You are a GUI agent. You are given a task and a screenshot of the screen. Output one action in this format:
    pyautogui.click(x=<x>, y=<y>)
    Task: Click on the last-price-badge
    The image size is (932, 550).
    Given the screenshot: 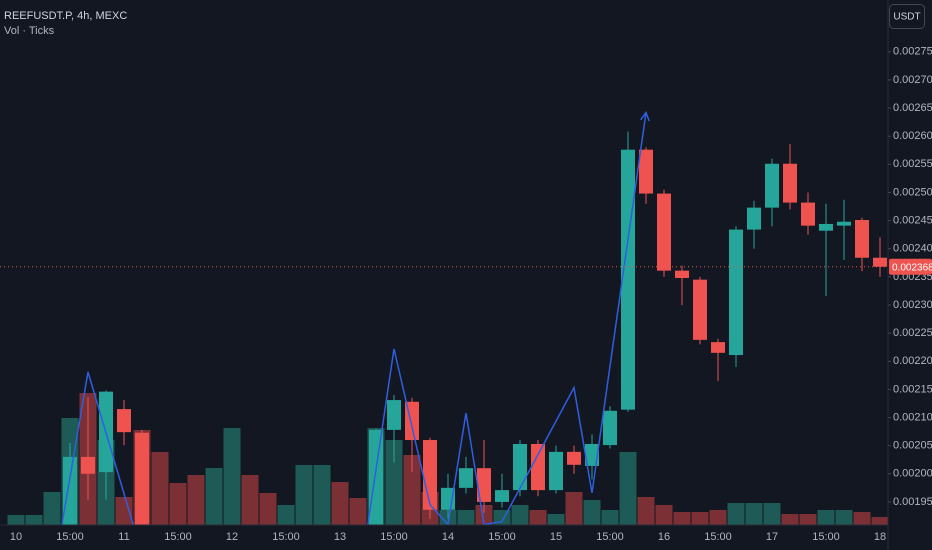 What is the action you would take?
    pyautogui.click(x=910, y=266)
    